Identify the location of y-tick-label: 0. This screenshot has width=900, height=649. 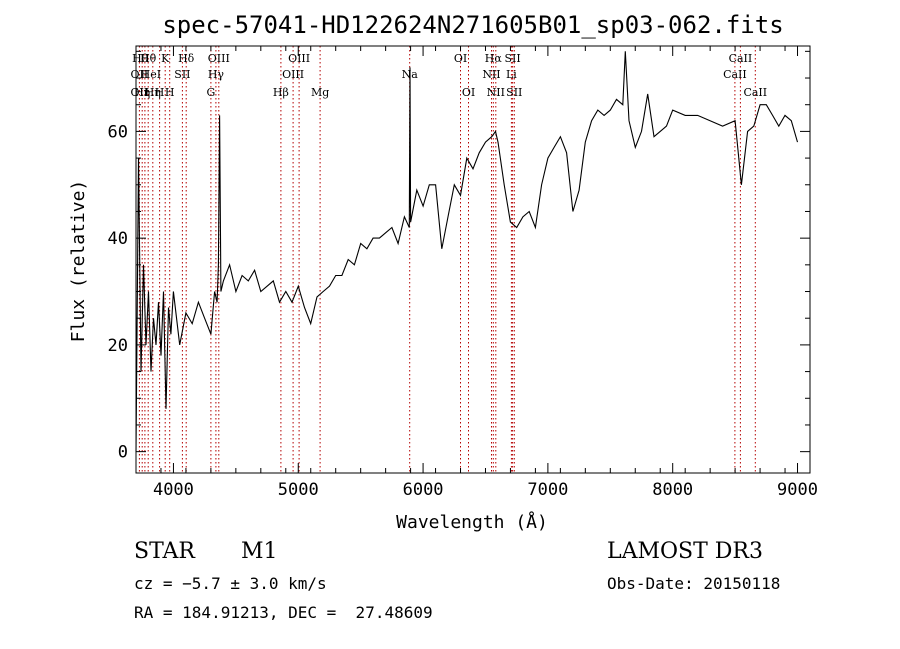
(123, 453).